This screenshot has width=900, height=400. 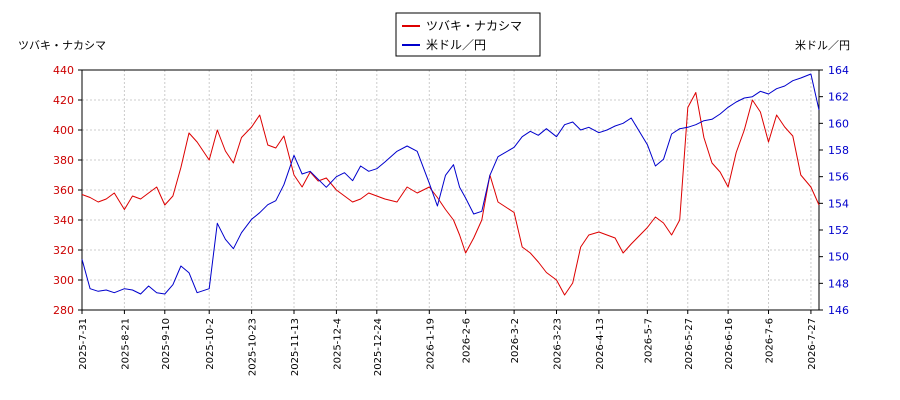 I want to click on right-tick-label: 164, so click(x=838, y=70).